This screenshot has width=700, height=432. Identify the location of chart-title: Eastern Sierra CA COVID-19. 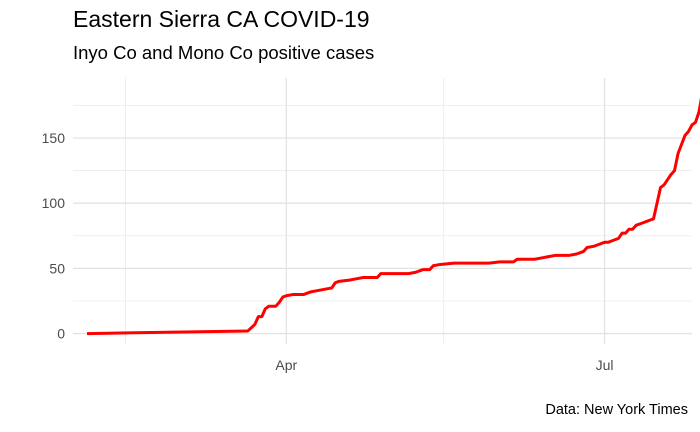
(221, 19).